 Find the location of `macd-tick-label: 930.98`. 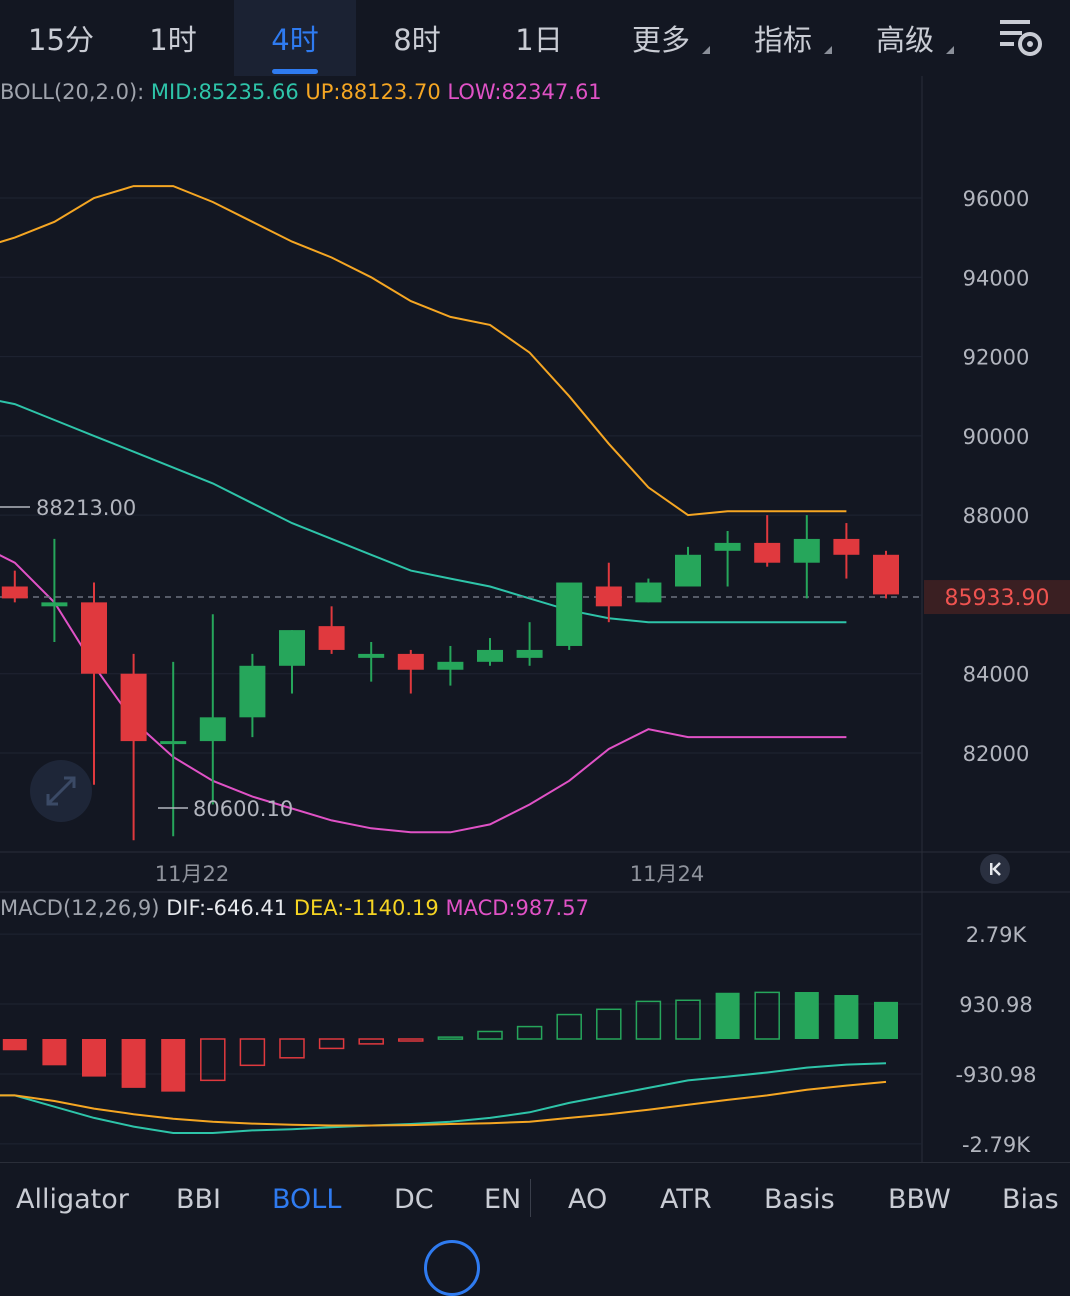

macd-tick-label: 930.98 is located at coordinates (995, 1005).